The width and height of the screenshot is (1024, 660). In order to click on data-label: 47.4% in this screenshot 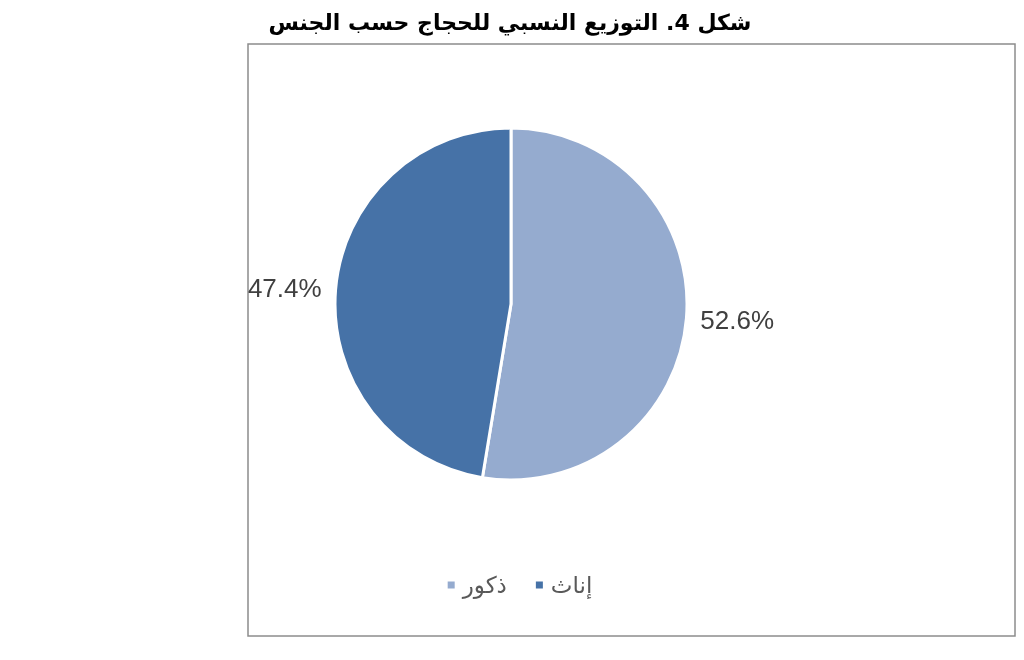, I will do `click(284, 288)`.